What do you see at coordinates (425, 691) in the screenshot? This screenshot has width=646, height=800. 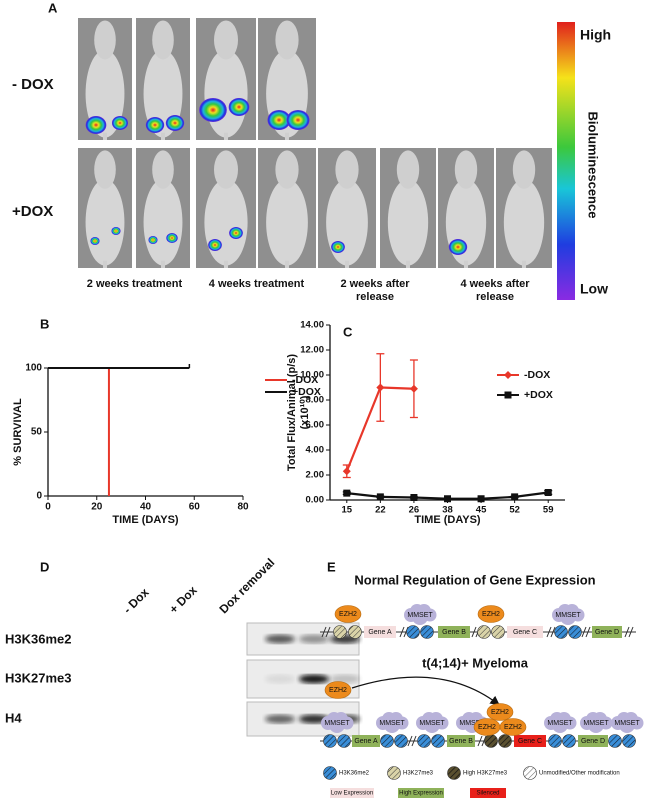 I see `arrow` at bounding box center [425, 691].